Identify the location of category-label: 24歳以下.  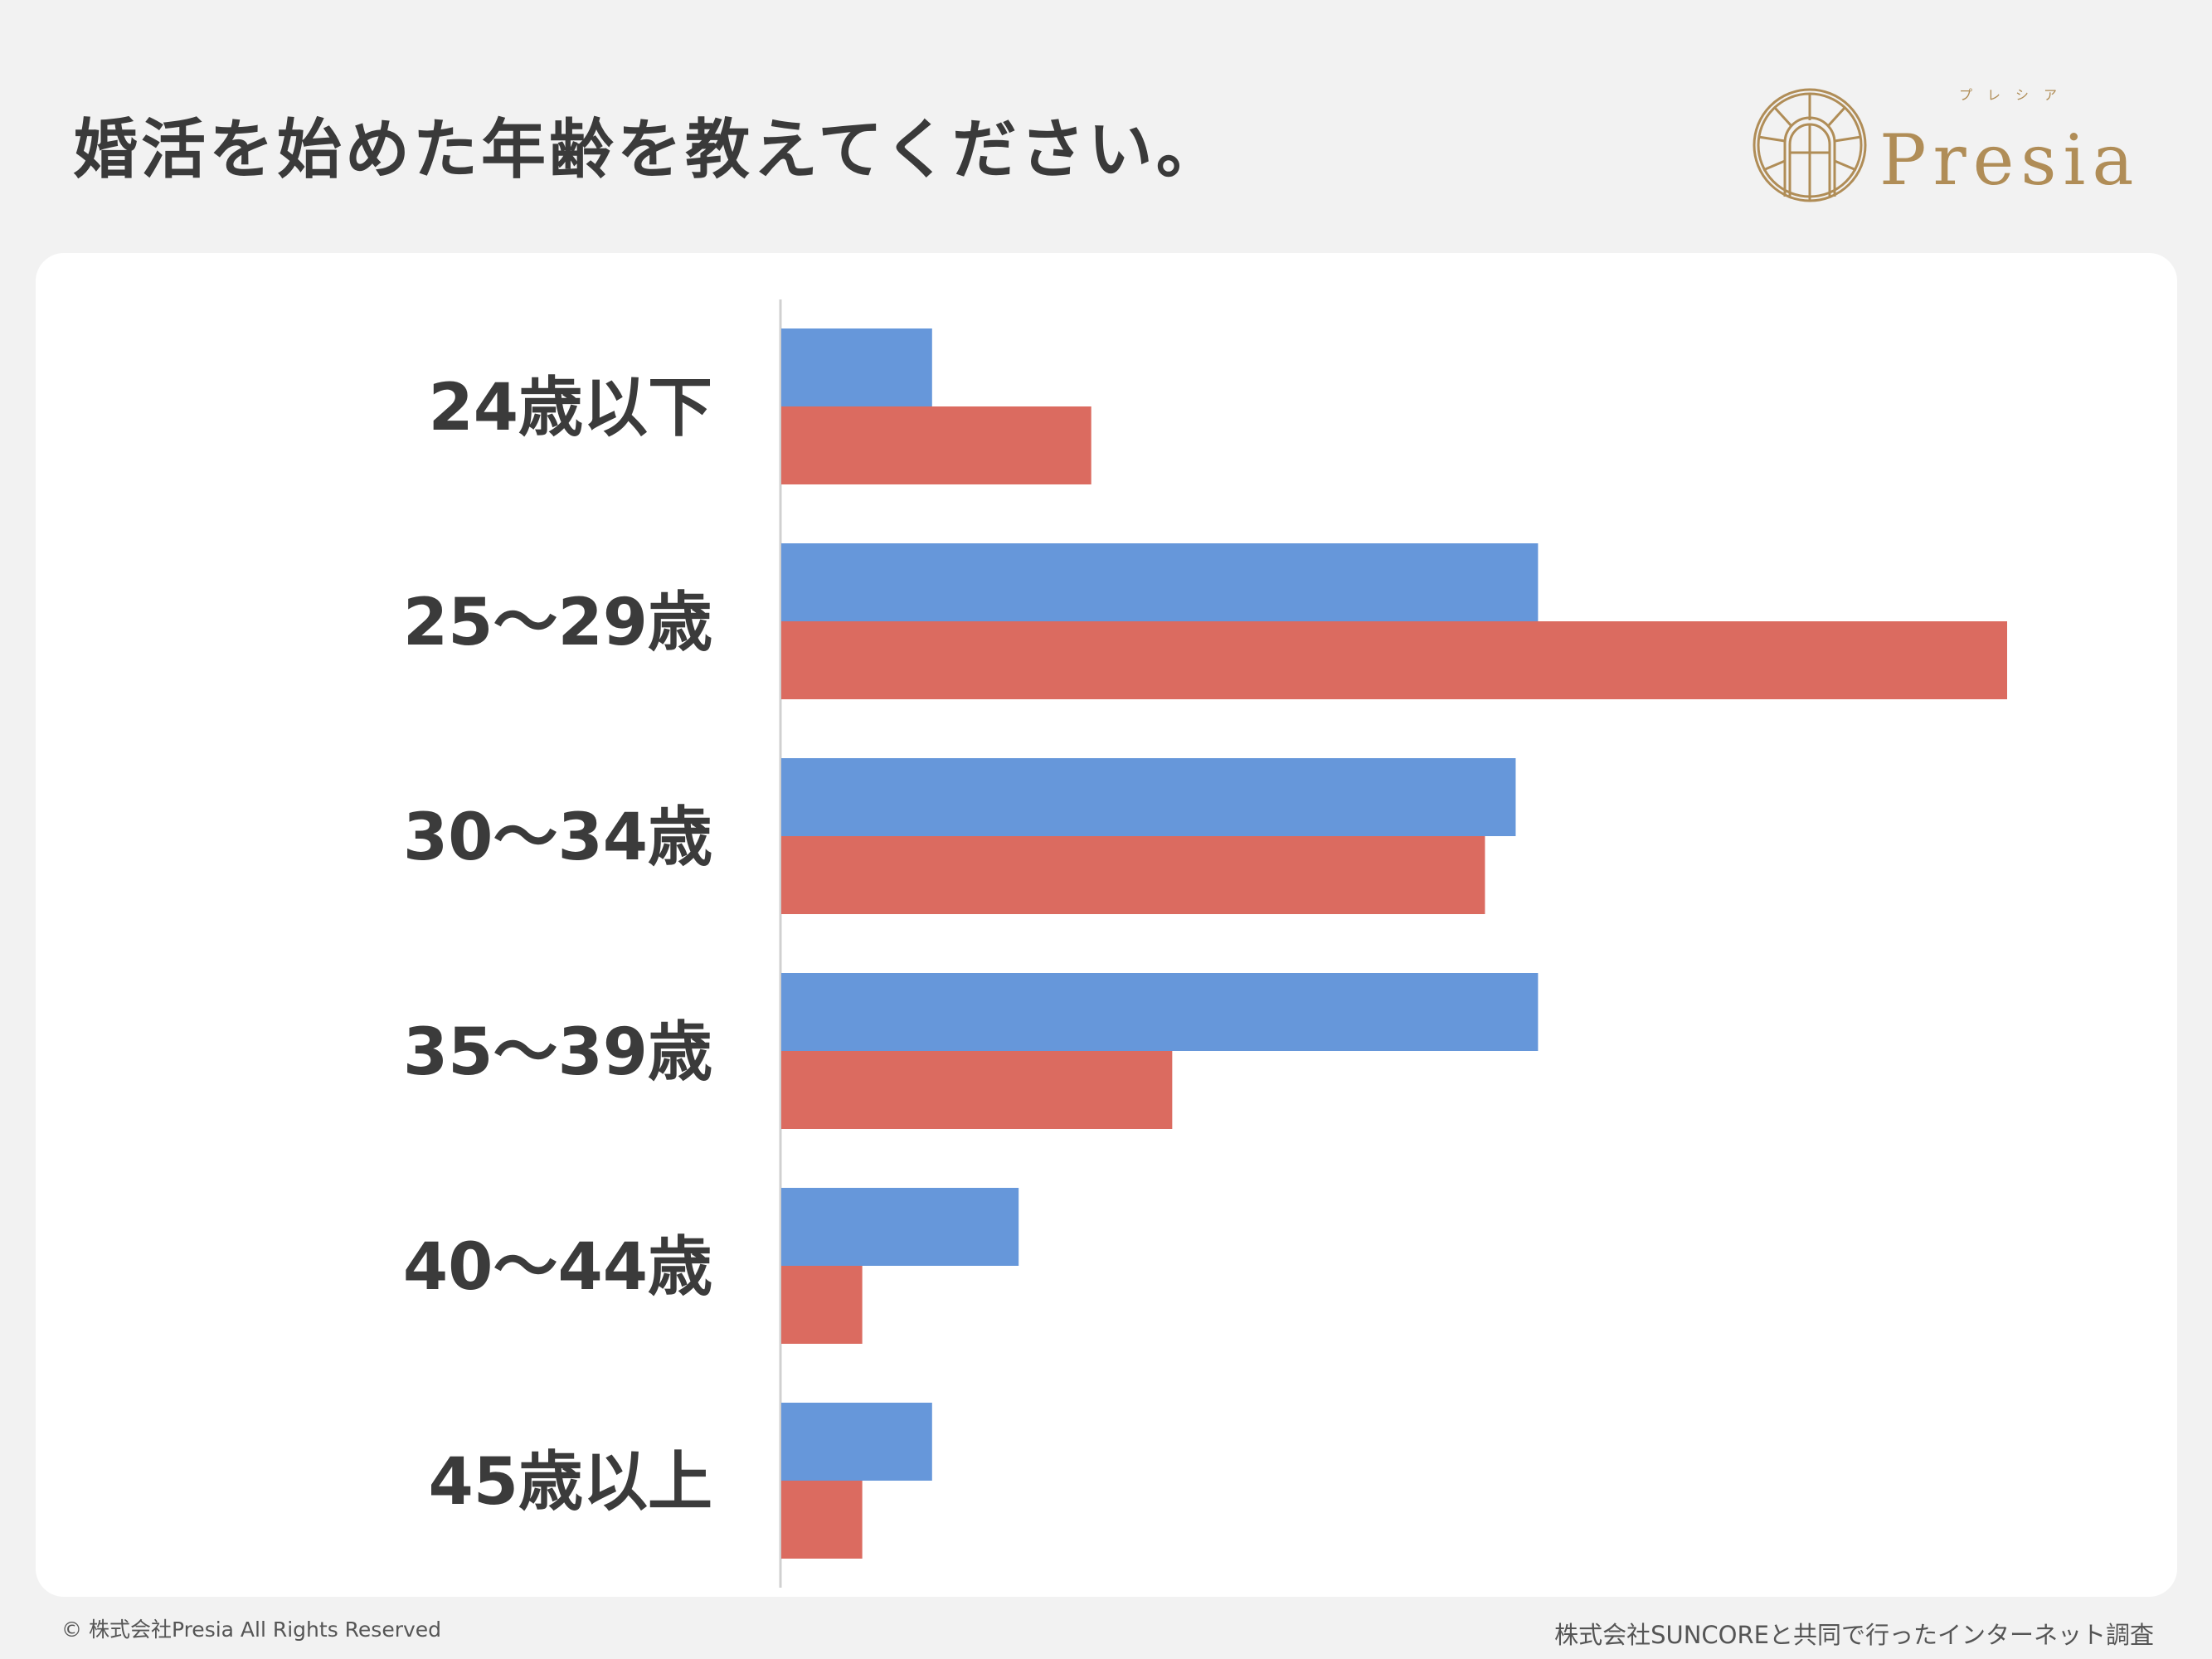
(570, 408).